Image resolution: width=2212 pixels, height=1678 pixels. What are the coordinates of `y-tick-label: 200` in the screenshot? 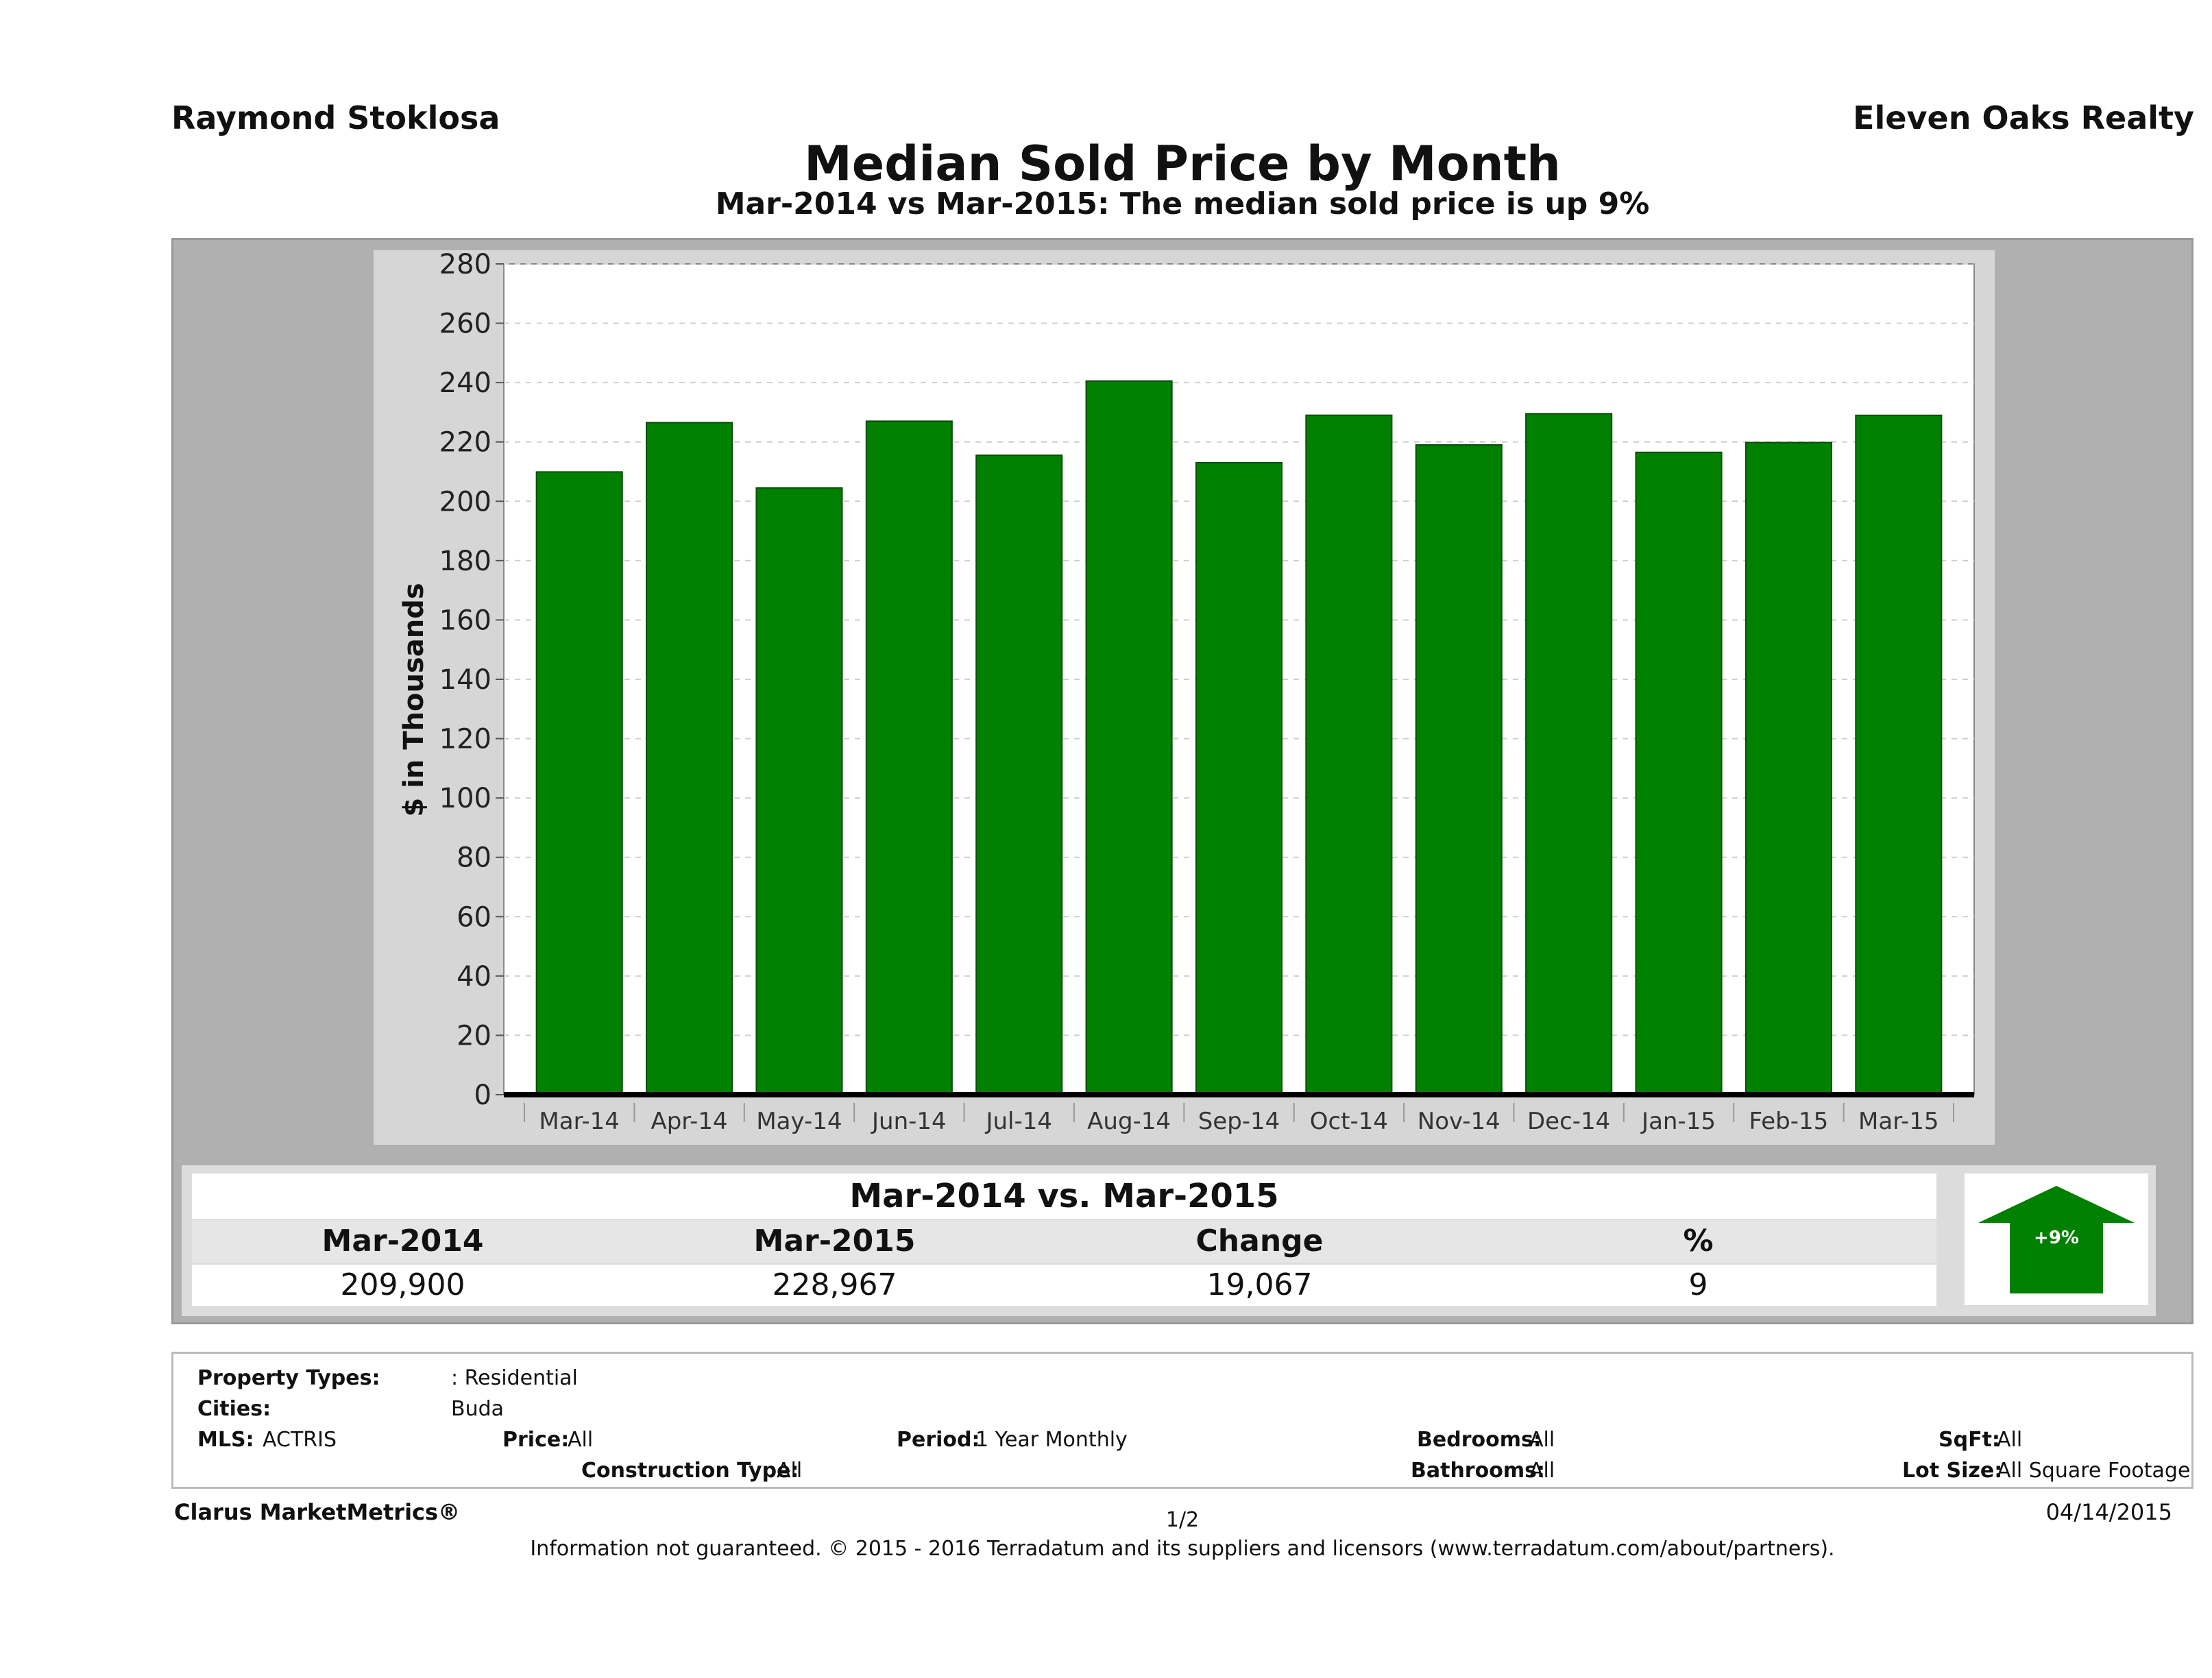 It's located at (465, 502).